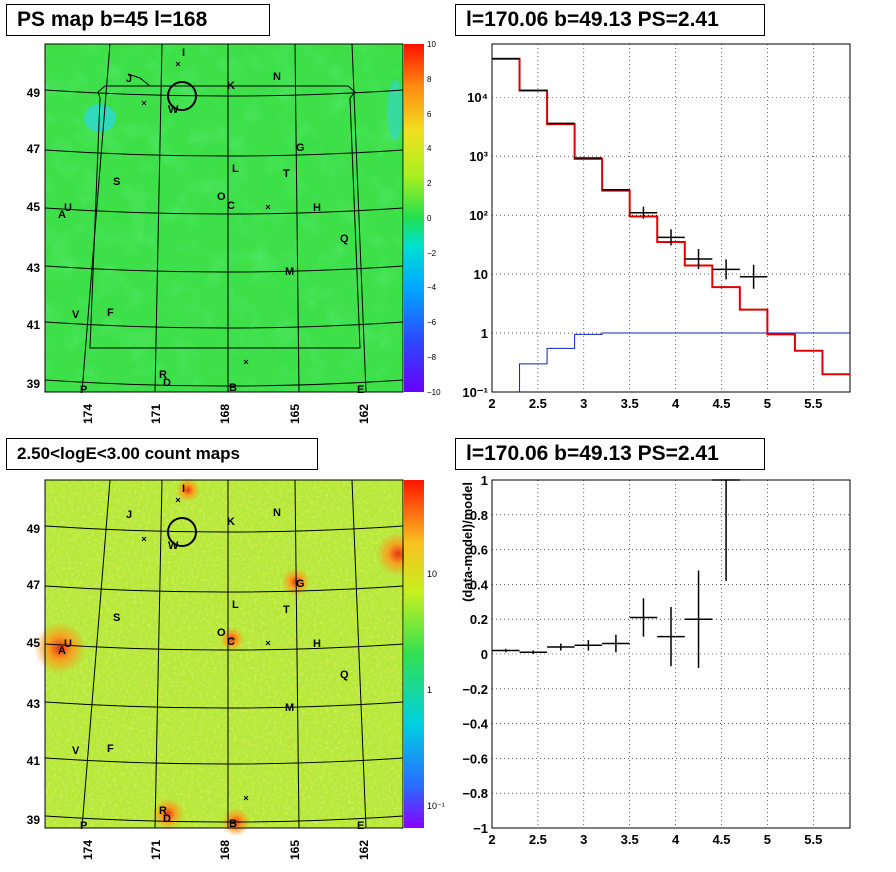  Describe the element at coordinates (491, 839) in the screenshot. I see `x-tick-label: 2` at that location.